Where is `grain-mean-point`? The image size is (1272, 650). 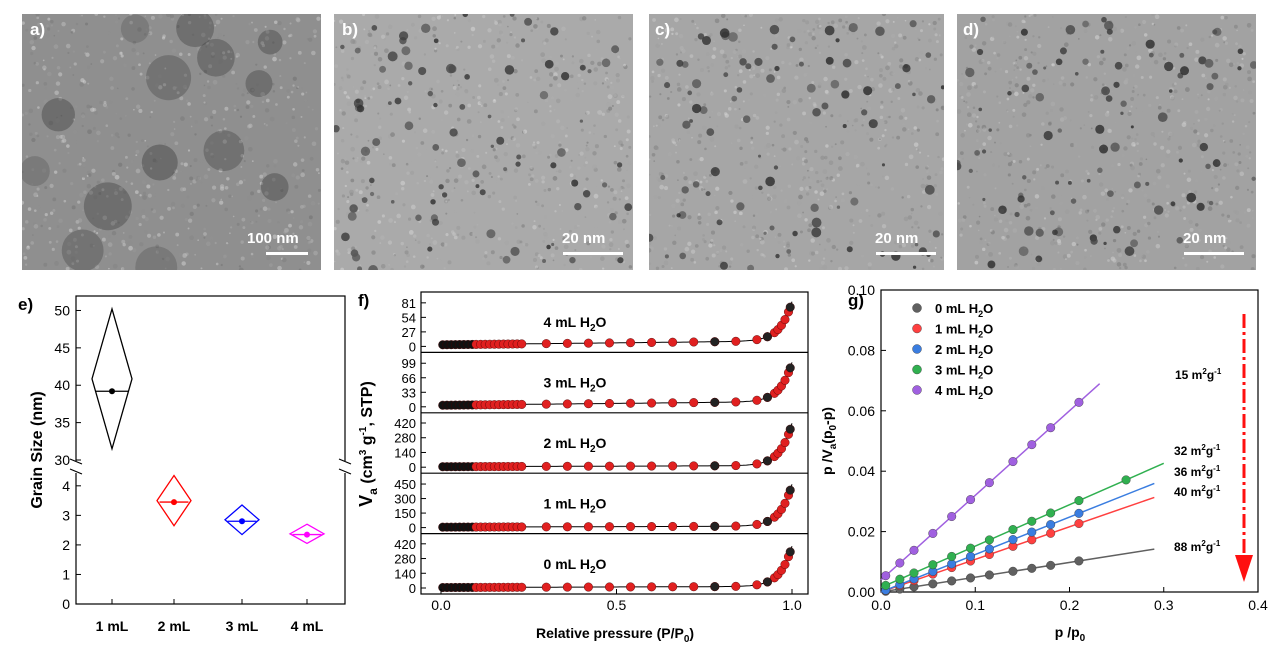 grain-mean-point is located at coordinates (112, 391).